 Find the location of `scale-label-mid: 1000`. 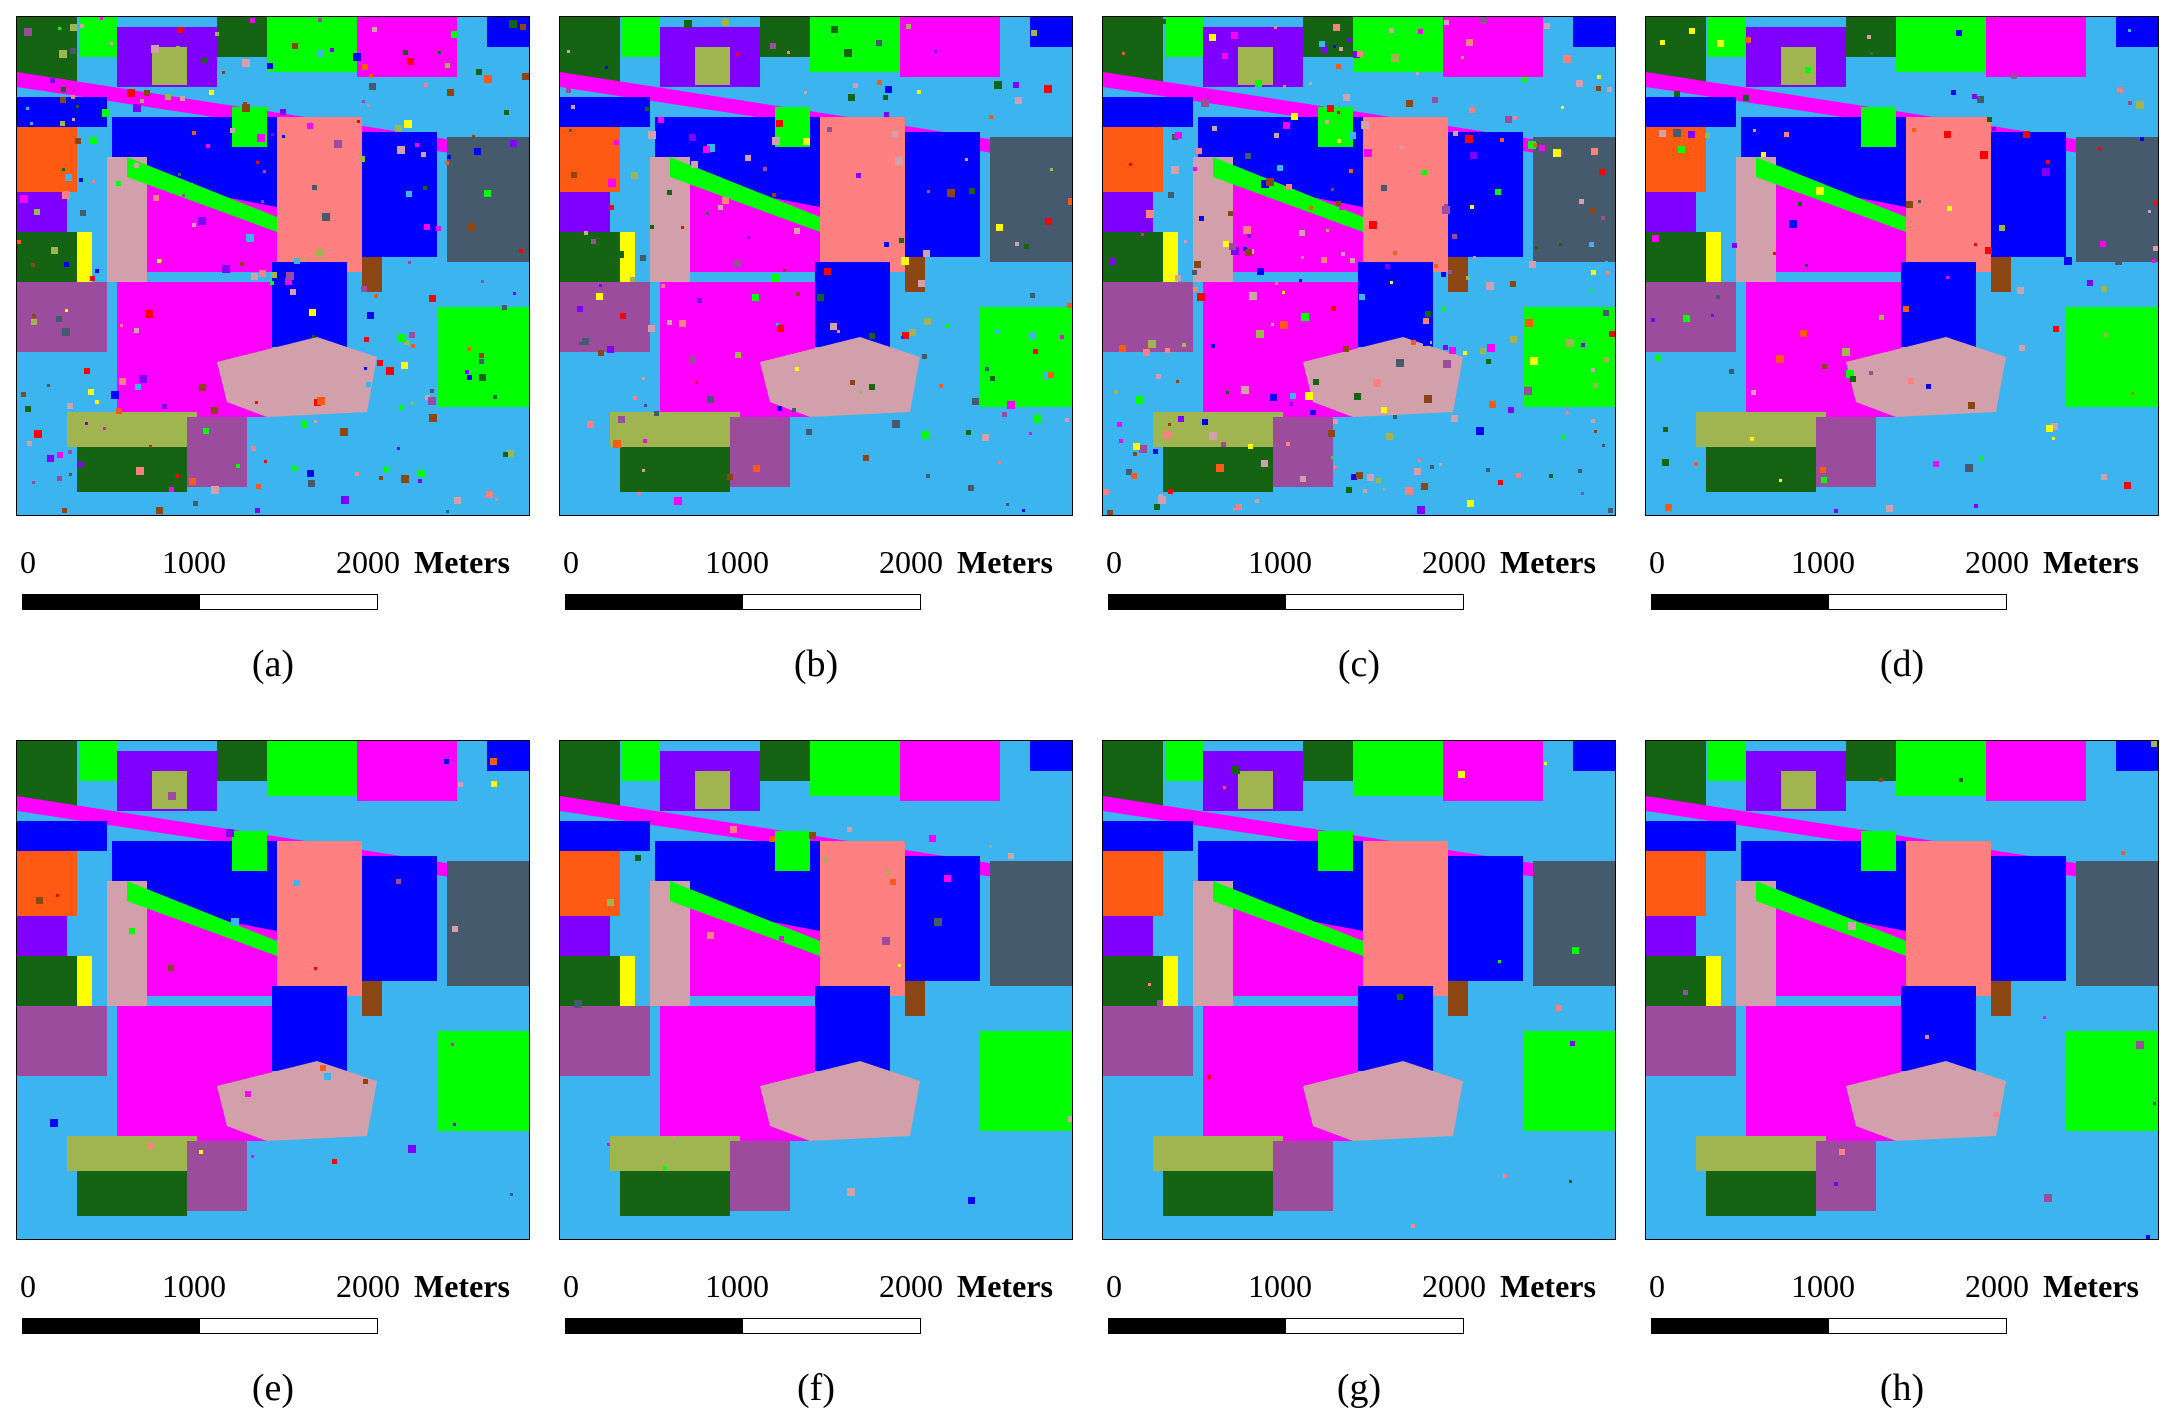

scale-label-mid: 1000 is located at coordinates (737, 1286).